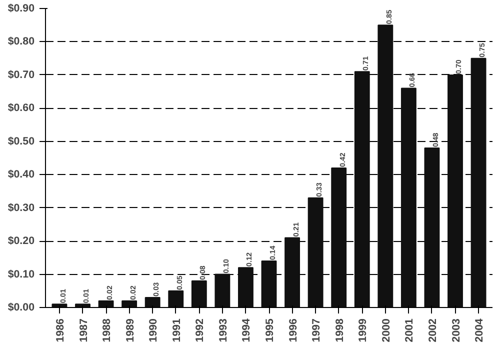  Describe the element at coordinates (60, 330) in the screenshot. I see `x-tick-label: 1986` at that location.